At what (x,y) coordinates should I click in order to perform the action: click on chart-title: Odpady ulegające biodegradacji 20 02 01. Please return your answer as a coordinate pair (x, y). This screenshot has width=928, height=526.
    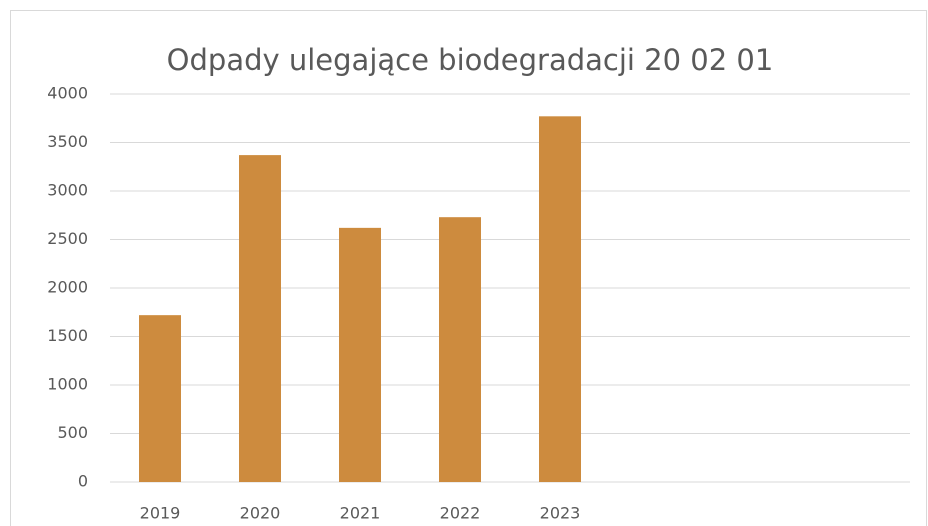
    Looking at the image, I should click on (470, 60).